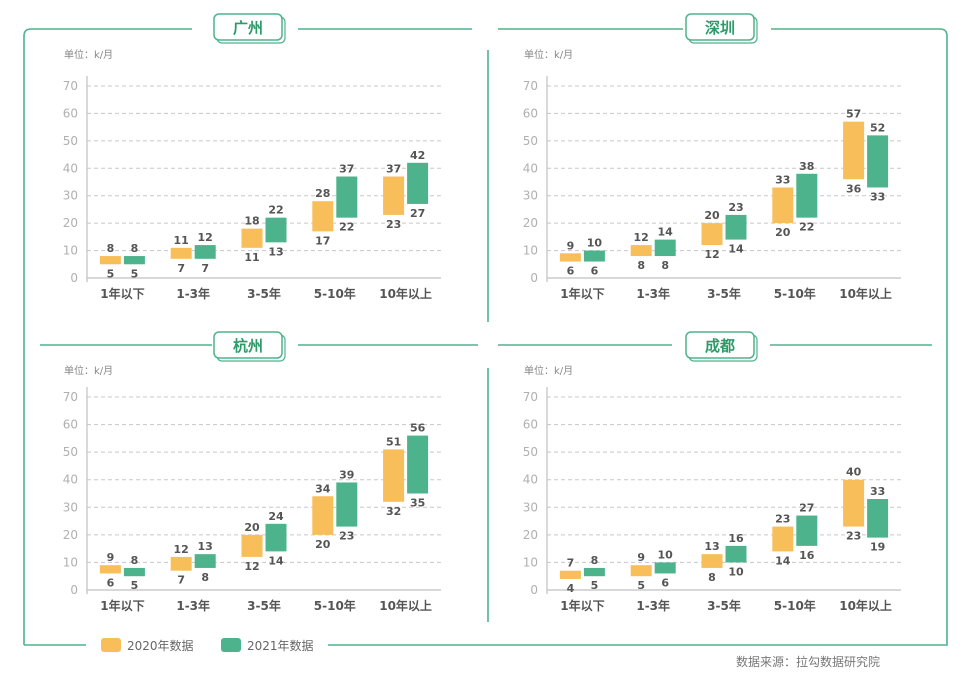 The width and height of the screenshot is (973, 677). What do you see at coordinates (641, 557) in the screenshot?
I see `bar-high-label: 9` at bounding box center [641, 557].